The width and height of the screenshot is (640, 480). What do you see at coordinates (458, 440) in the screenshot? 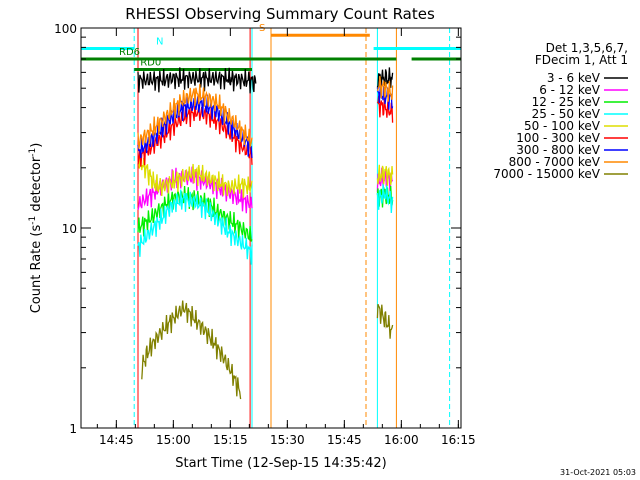
I see `x-tick-label-6: 16:15` at bounding box center [458, 440].